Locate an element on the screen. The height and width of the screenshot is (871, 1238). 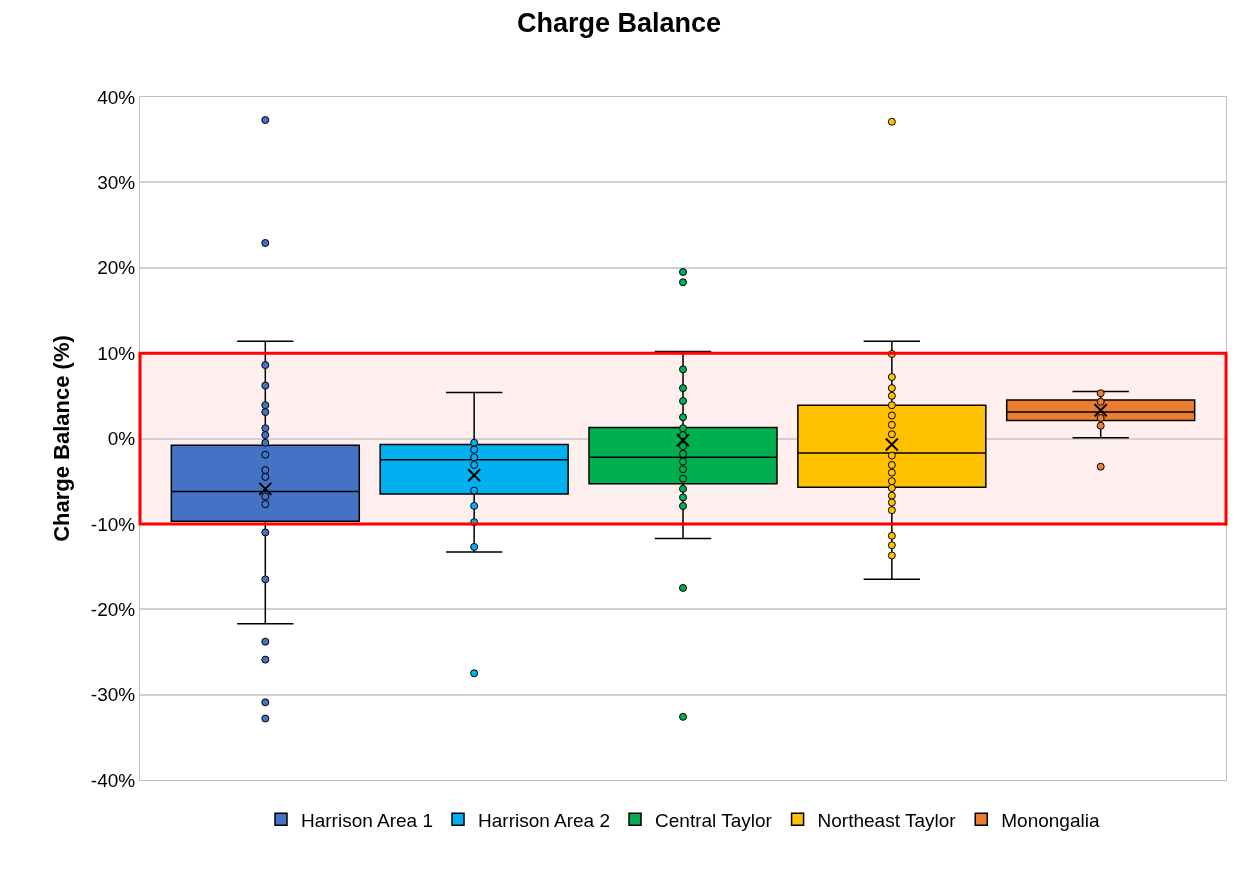
y-tick-label: -20% is located at coordinates (113, 609).